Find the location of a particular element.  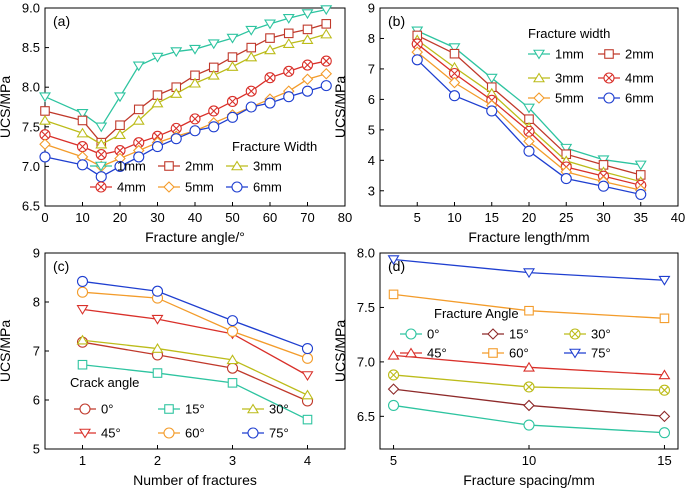

x-tick-label: 10 is located at coordinates (454, 217).